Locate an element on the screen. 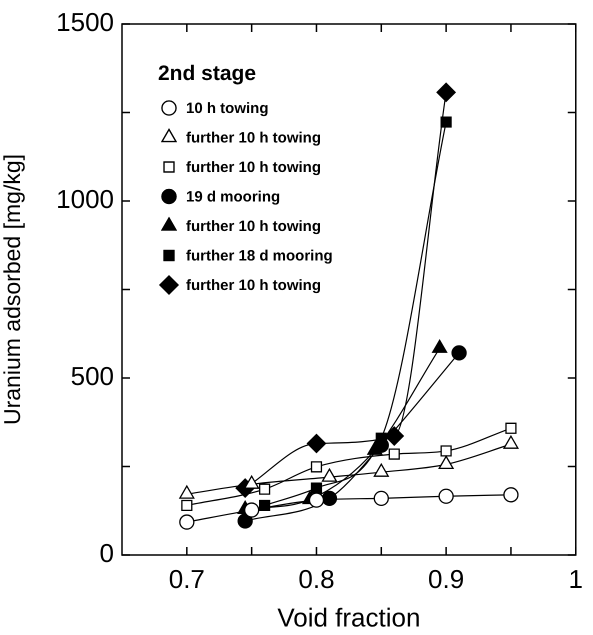 Image resolution: width=593 pixels, height=635 pixels. y-tick-label: 0 is located at coordinates (107, 553).